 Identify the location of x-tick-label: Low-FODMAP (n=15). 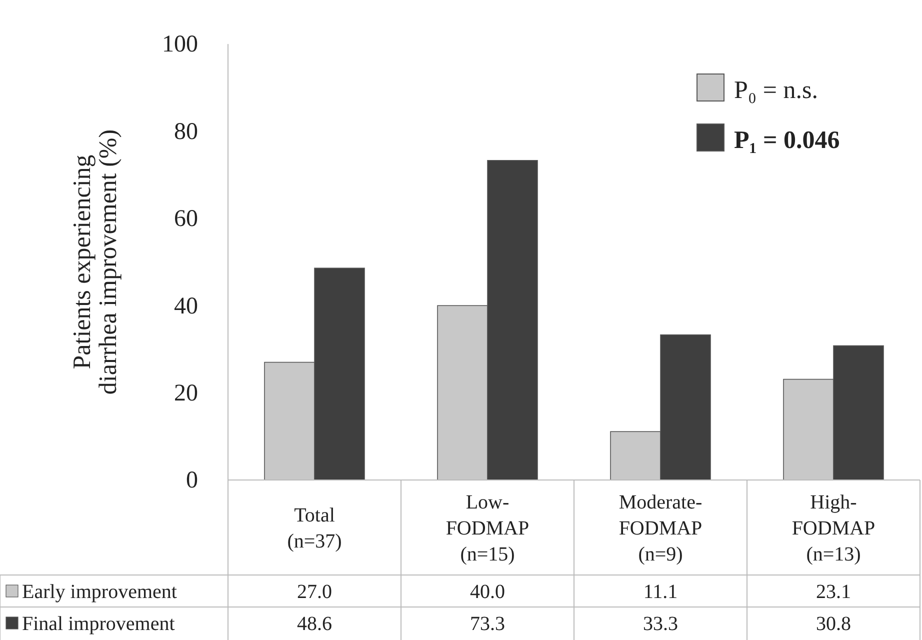
(488, 529).